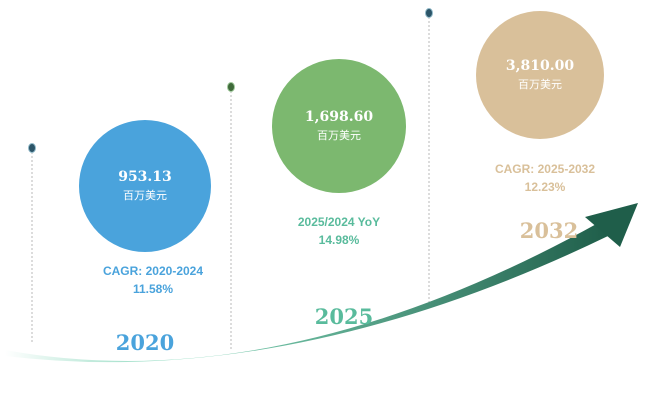  Describe the element at coordinates (145, 195) in the screenshot. I see `unit-2020: 百万美元` at that location.